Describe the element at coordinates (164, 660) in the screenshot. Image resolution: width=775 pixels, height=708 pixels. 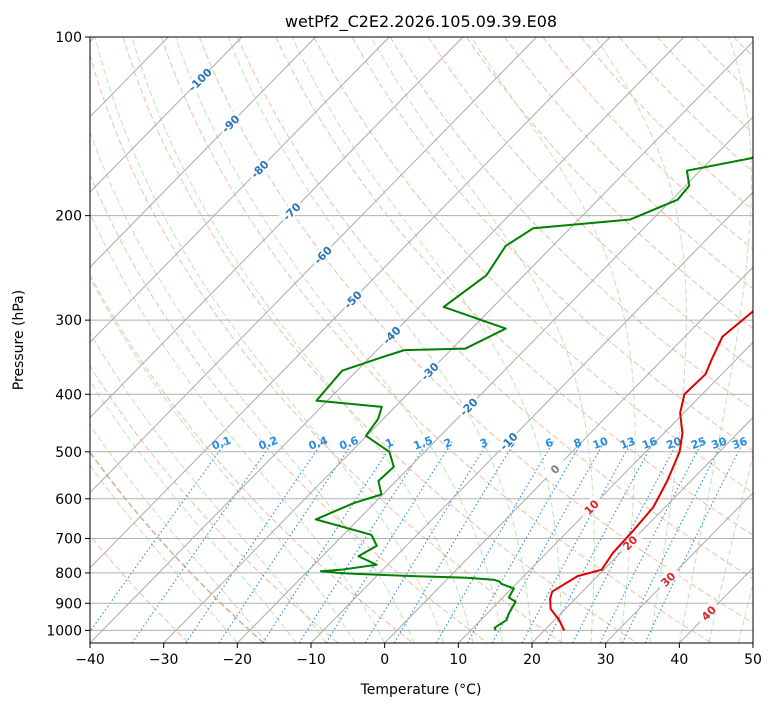
I see `x-tick-label: −30` at that location.